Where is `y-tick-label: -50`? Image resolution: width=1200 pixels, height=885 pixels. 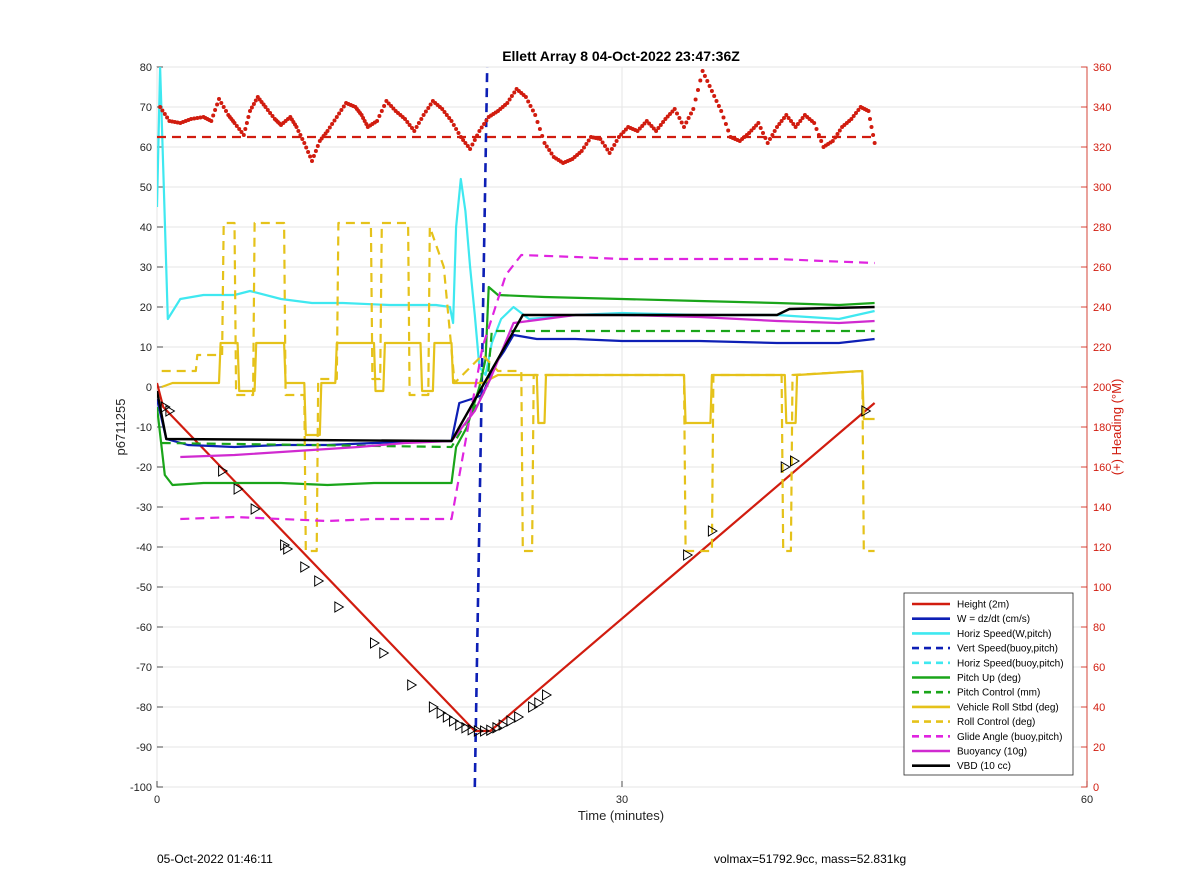 y-tick-label: -50 is located at coordinates (144, 588).